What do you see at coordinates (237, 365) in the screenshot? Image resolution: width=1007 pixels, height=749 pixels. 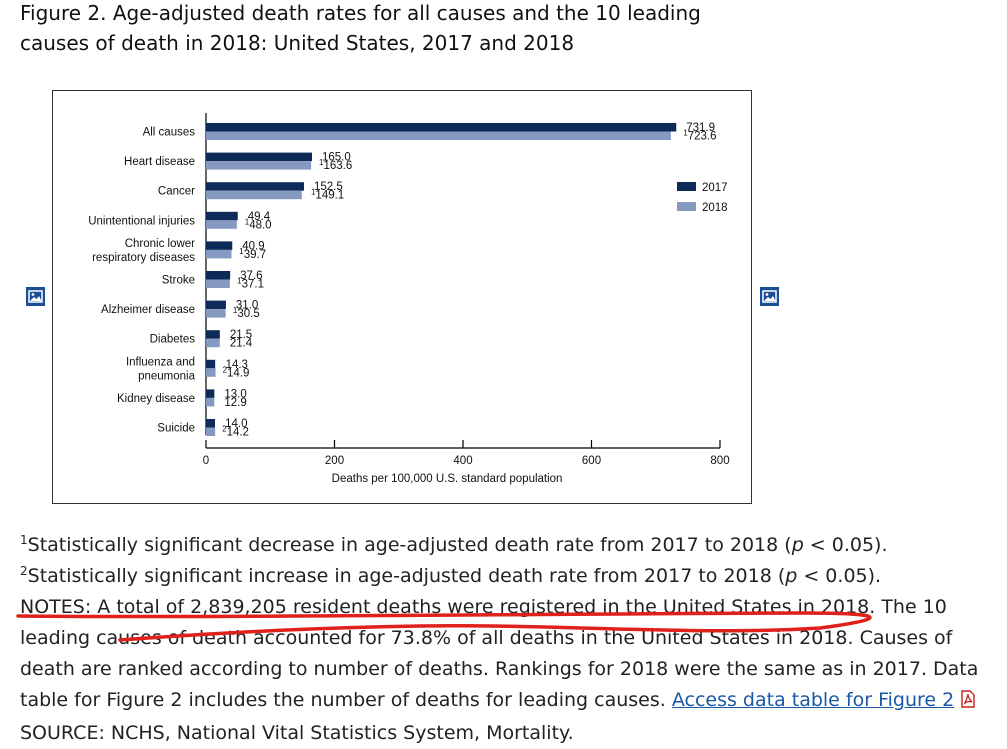 I see `data-label-2017: 14.3` at bounding box center [237, 365].